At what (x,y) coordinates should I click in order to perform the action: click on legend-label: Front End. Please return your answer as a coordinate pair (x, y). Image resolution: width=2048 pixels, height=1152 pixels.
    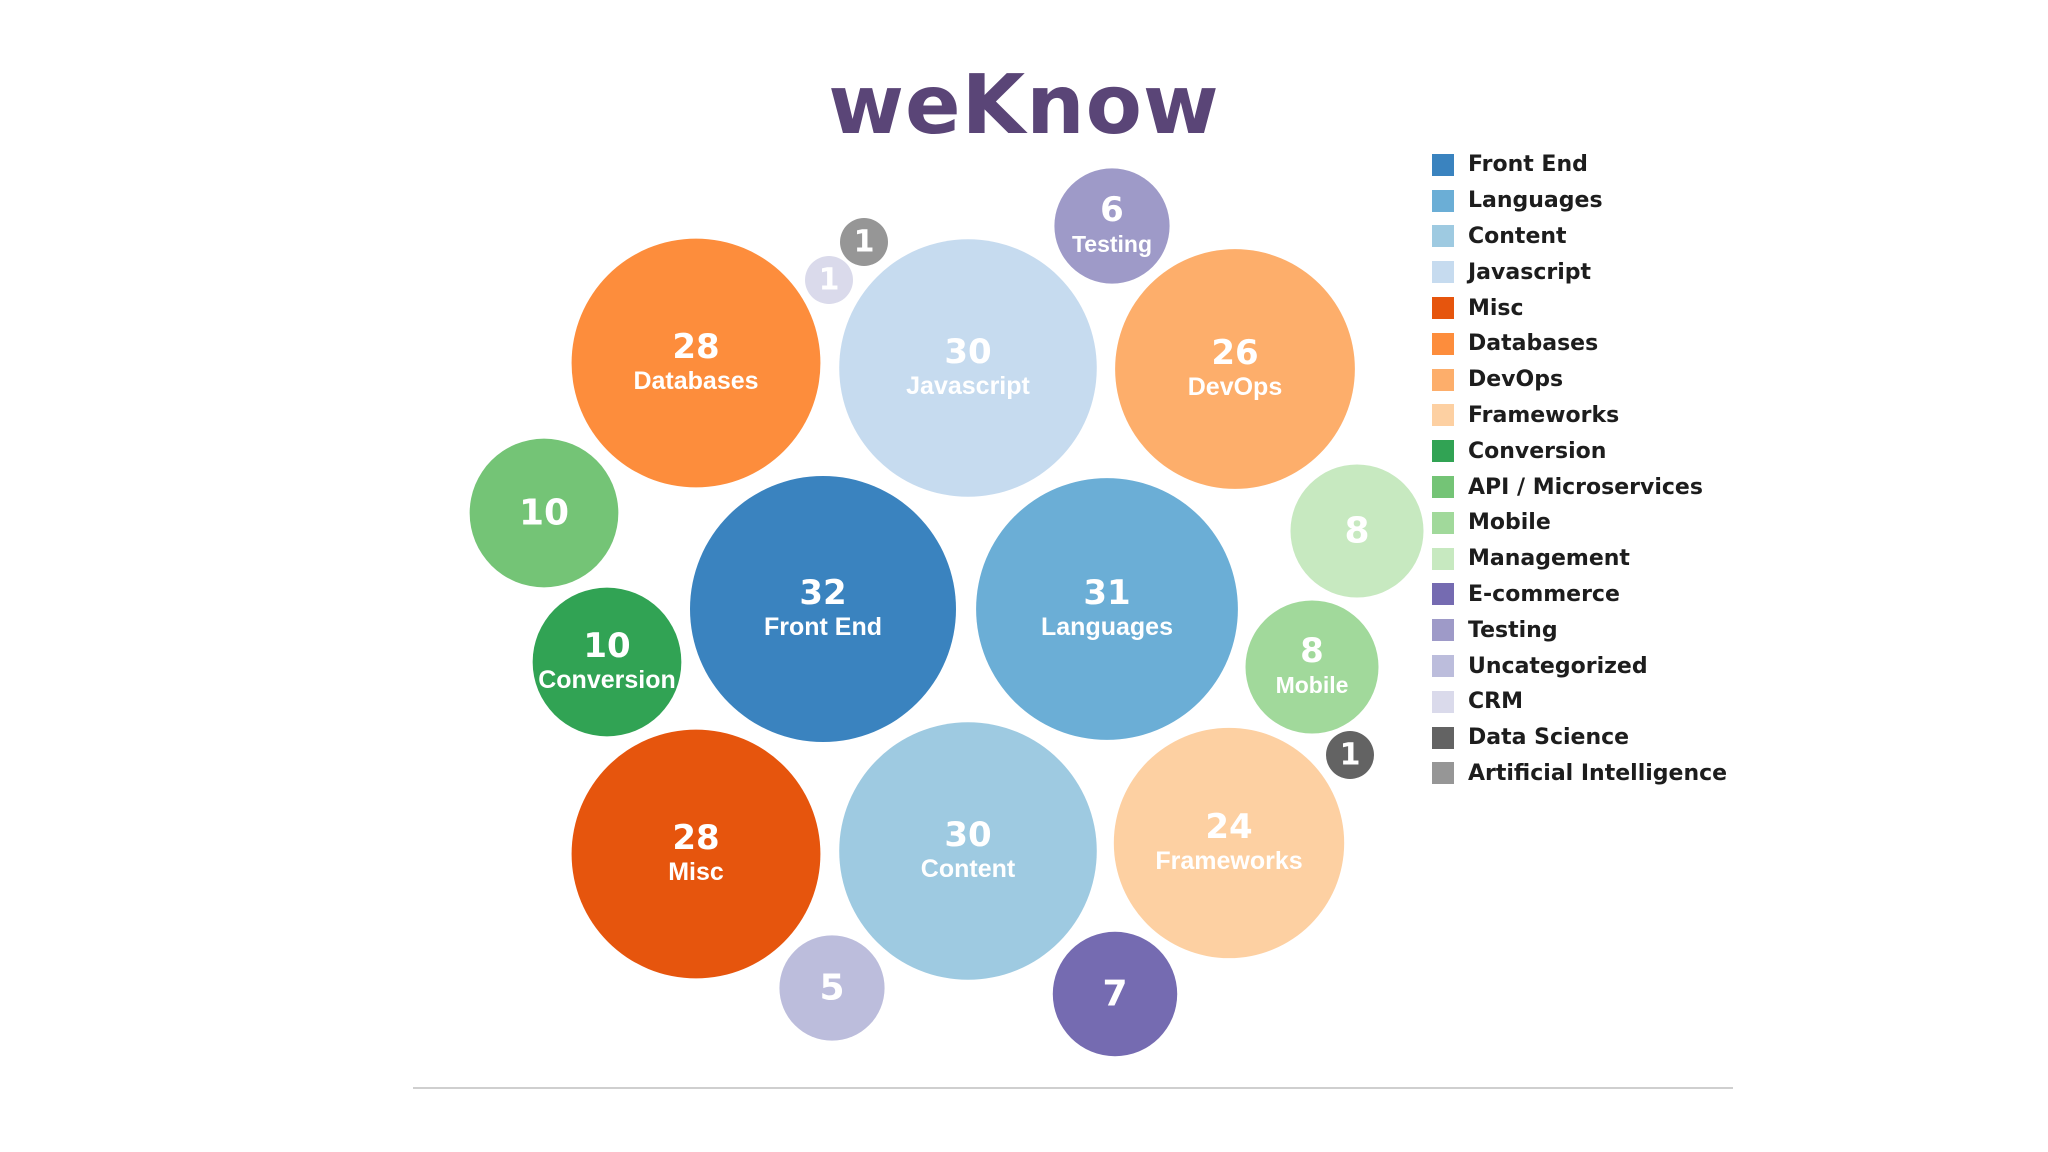
    Looking at the image, I should click on (1528, 165).